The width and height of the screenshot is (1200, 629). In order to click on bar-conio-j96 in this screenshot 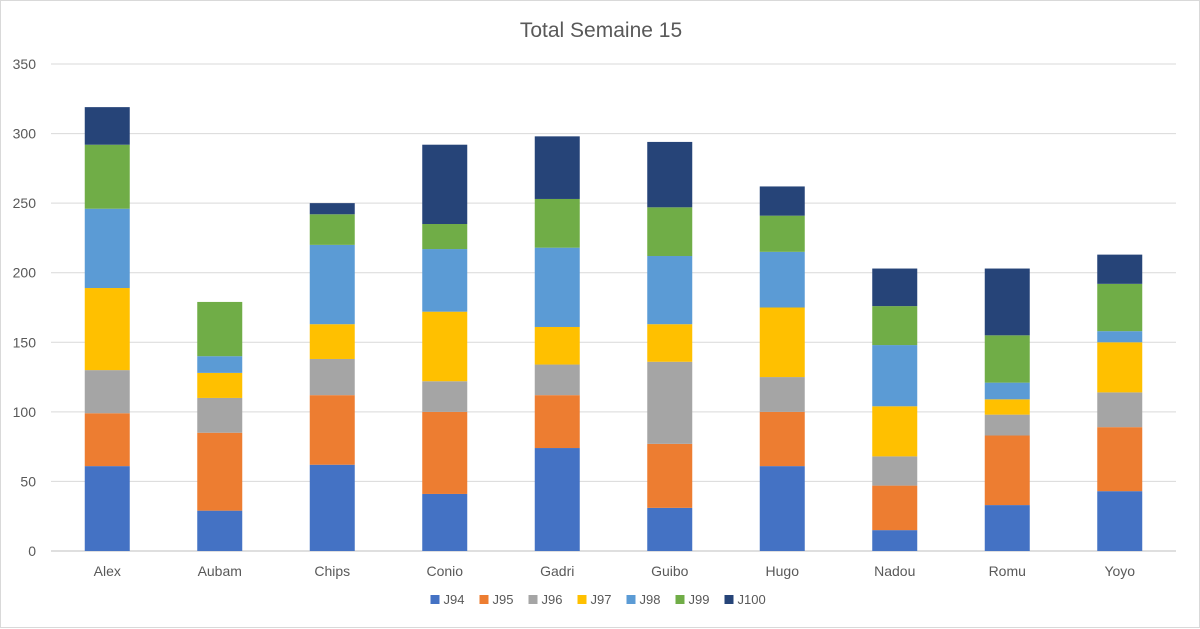, I will do `click(445, 396)`.